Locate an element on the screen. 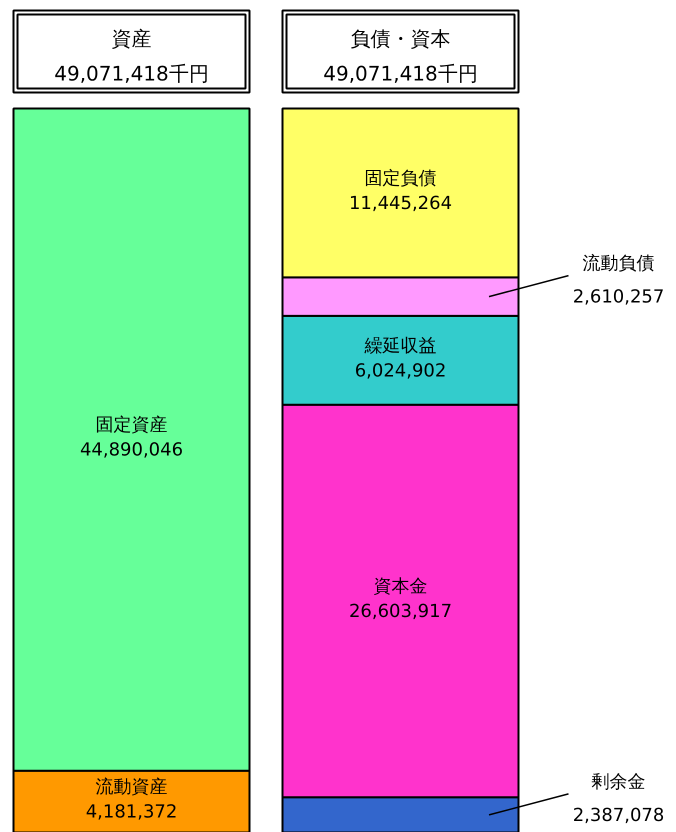  data-label: 11,445,264 is located at coordinates (400, 203).